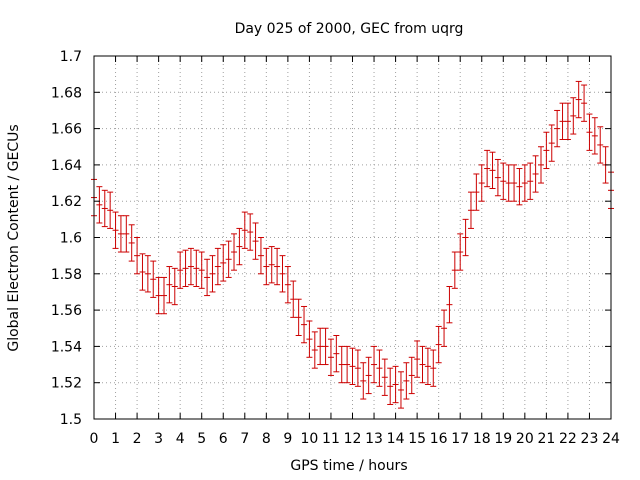  I want to click on y-tick-label: 1.5, so click(71, 420).